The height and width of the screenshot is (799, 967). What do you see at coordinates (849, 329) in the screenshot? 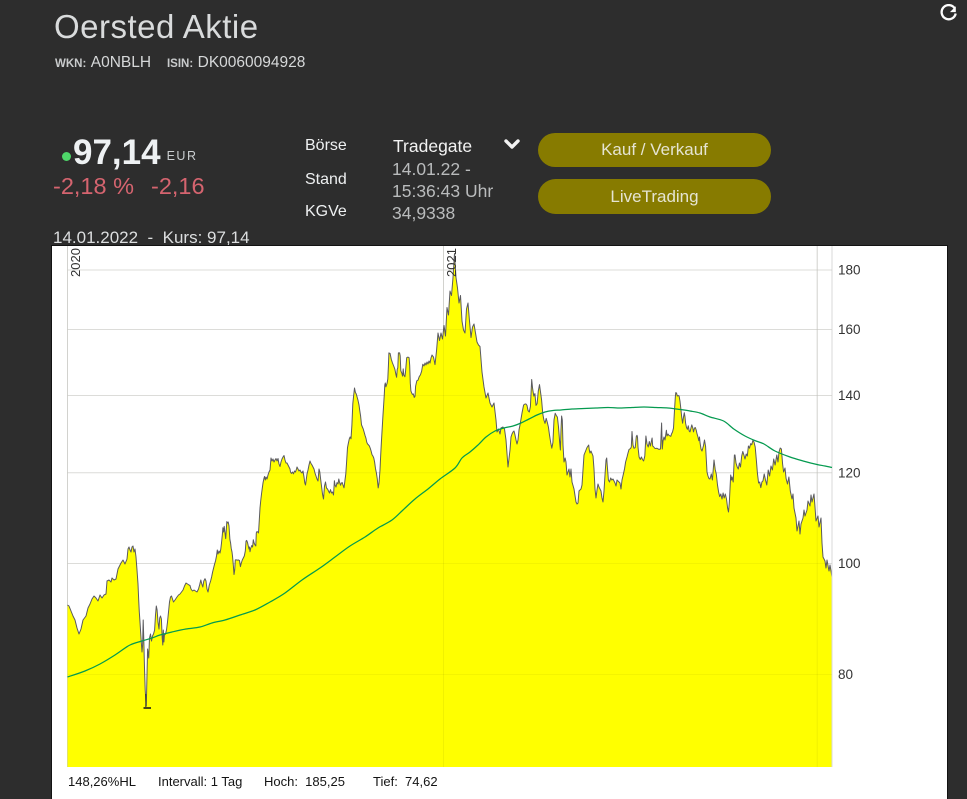
I see `svg-text: 160` at bounding box center [849, 329].